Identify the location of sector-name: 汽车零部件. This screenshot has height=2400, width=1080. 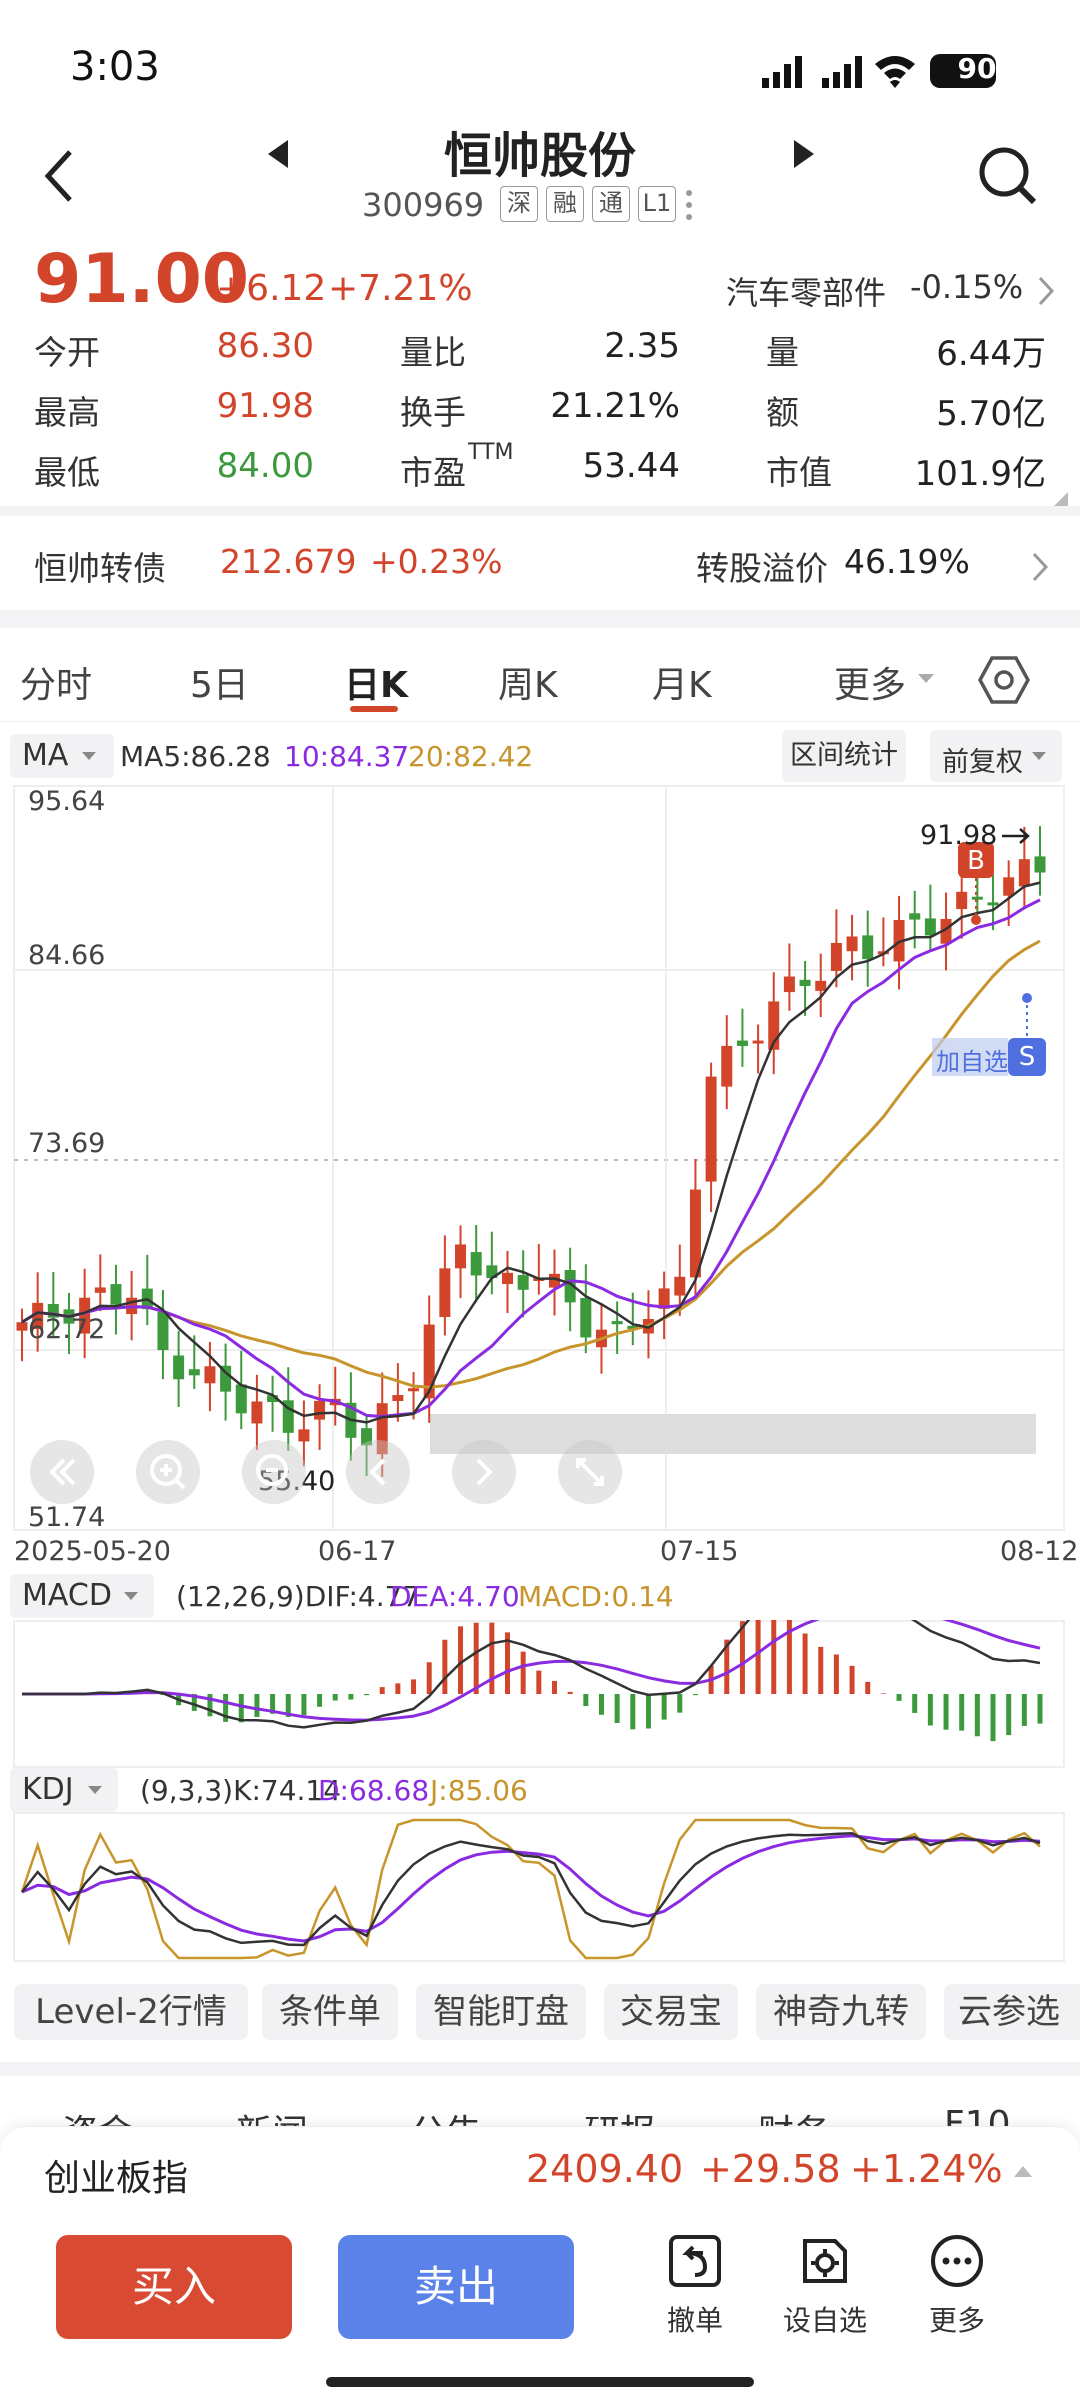
(806, 293).